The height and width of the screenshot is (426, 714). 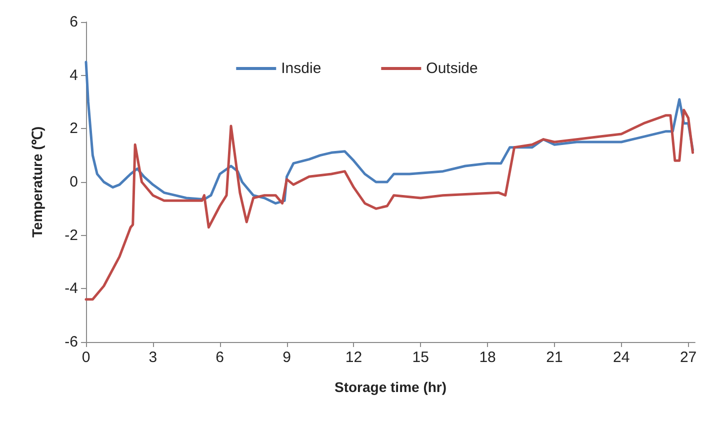 I want to click on x-tick-label: 3, so click(x=153, y=357).